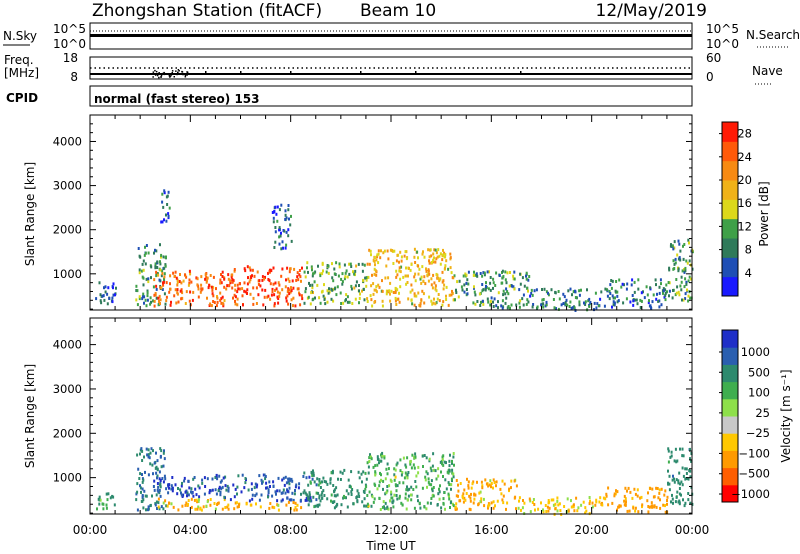  I want to click on nsky-panel: N.Sky 10^5 10^0 10^5 10^0 N.Search, so click(401, 36).